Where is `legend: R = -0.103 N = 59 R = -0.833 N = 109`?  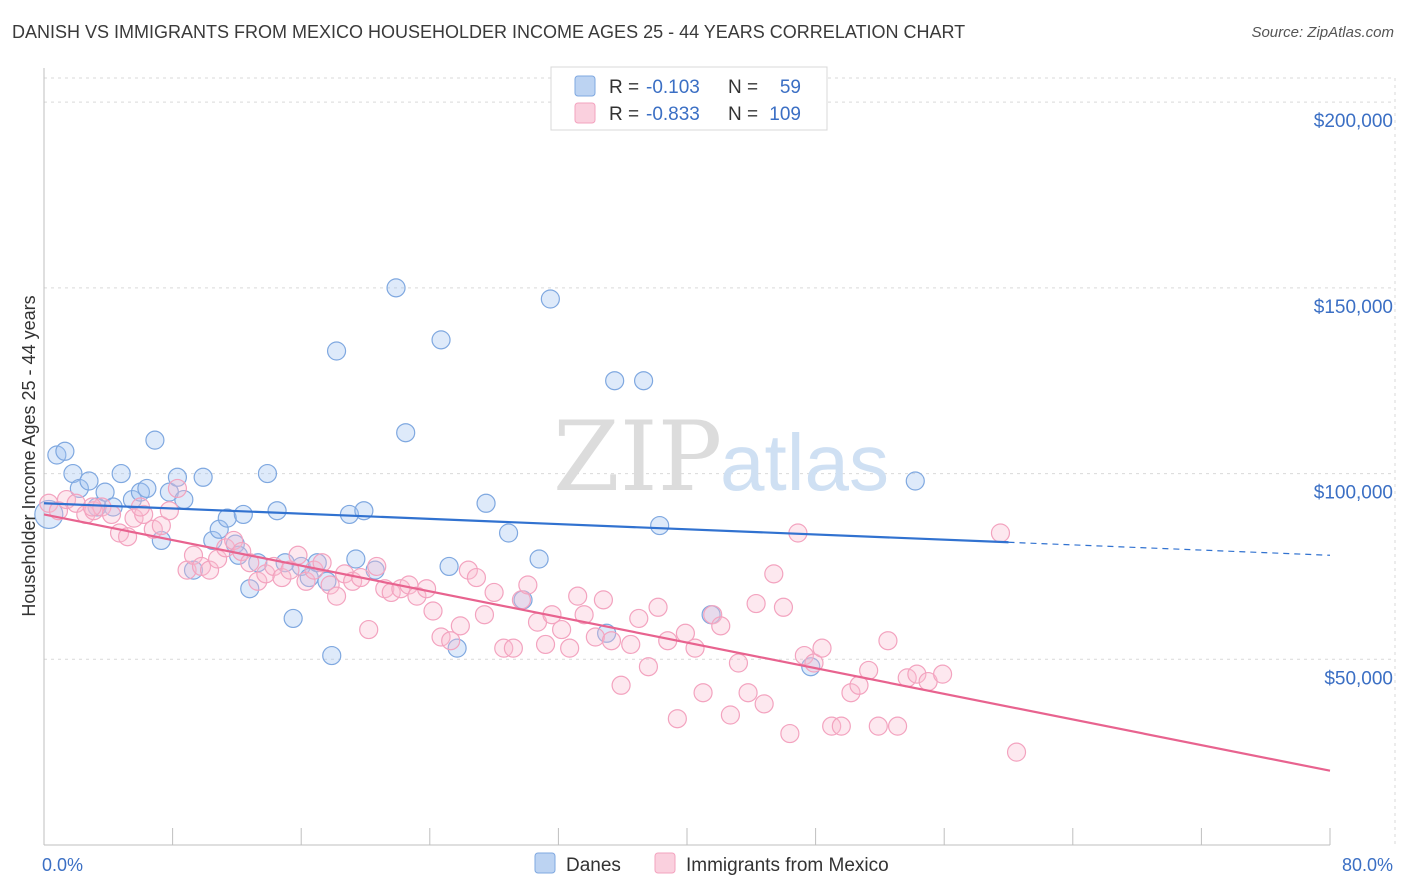
legend: R = -0.103 N = 59 R = -0.833 N = 109 is located at coordinates (689, 98).